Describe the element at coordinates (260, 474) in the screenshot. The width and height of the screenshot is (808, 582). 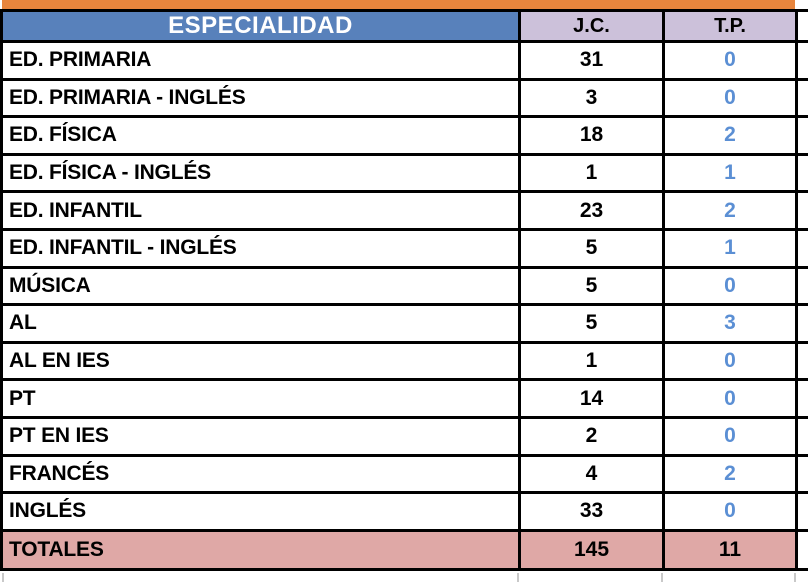
I see `specialty-cell: FRANCÉS` at that location.